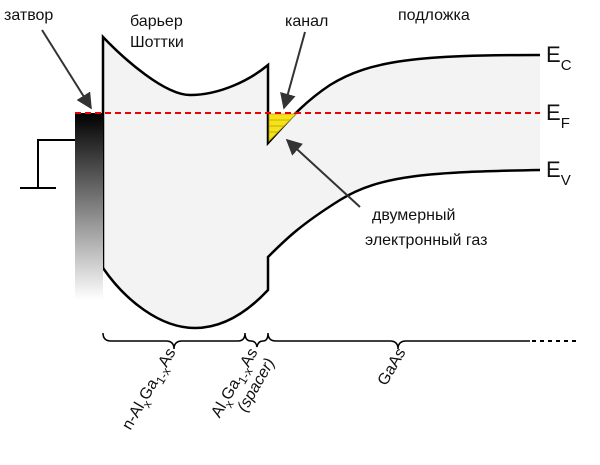  Describe the element at coordinates (316, 341) in the screenshot. I see `layer-braces` at that location.